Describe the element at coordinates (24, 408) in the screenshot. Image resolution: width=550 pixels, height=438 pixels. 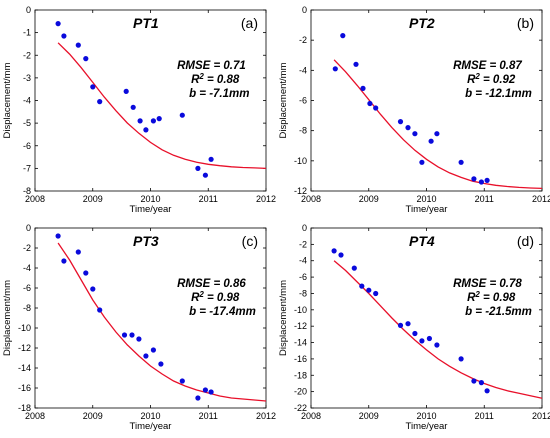
I see `y-tick-label: -18` at that location.